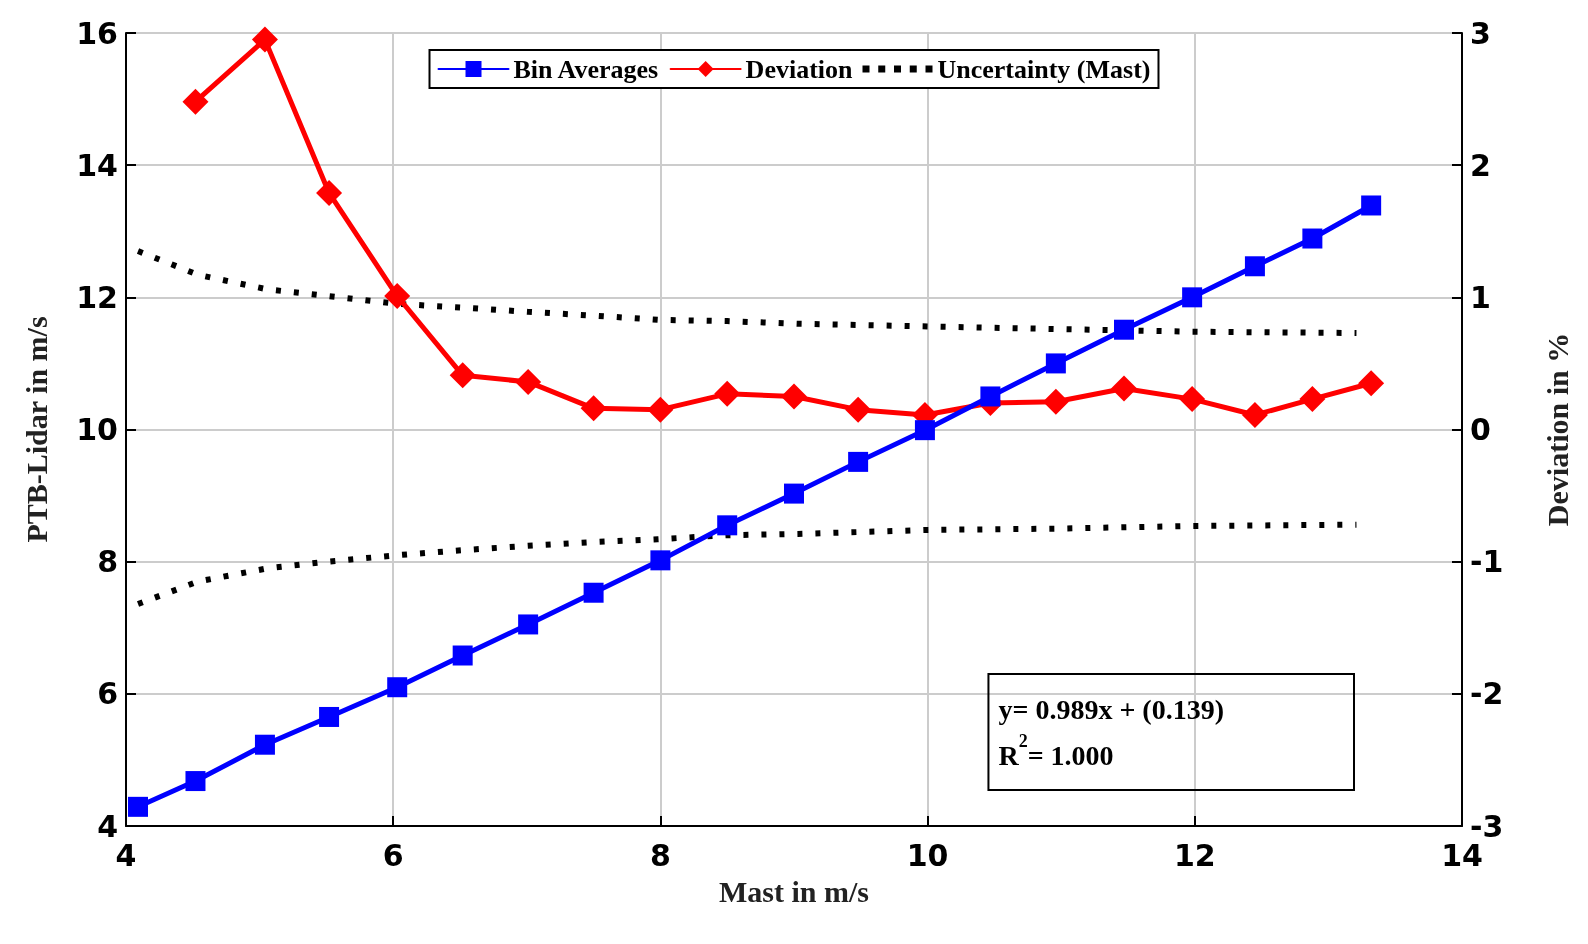 This screenshot has height=944, width=1588. What do you see at coordinates (107, 694) in the screenshot?
I see `y-tick-label: 6` at bounding box center [107, 694].